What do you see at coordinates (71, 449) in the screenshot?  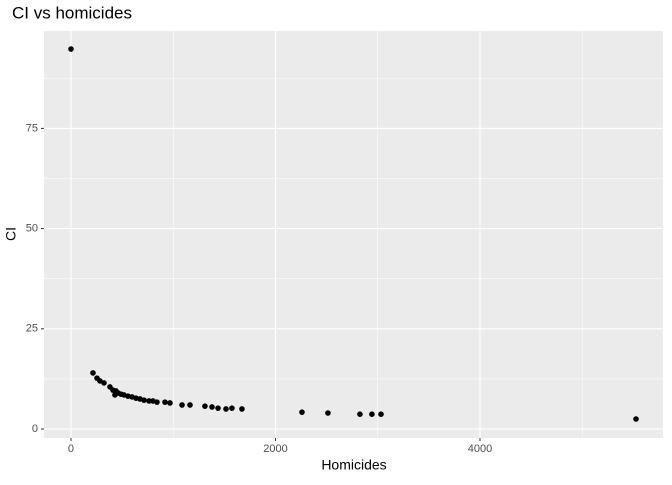 I see `x-tick-label: 0` at bounding box center [71, 449].